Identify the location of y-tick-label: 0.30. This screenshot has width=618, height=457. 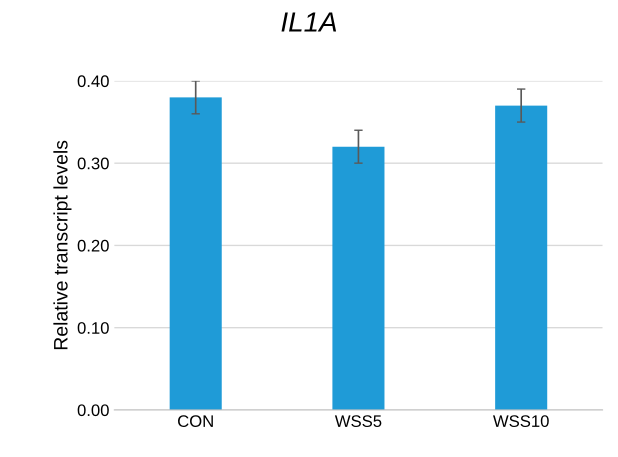
(93, 164).